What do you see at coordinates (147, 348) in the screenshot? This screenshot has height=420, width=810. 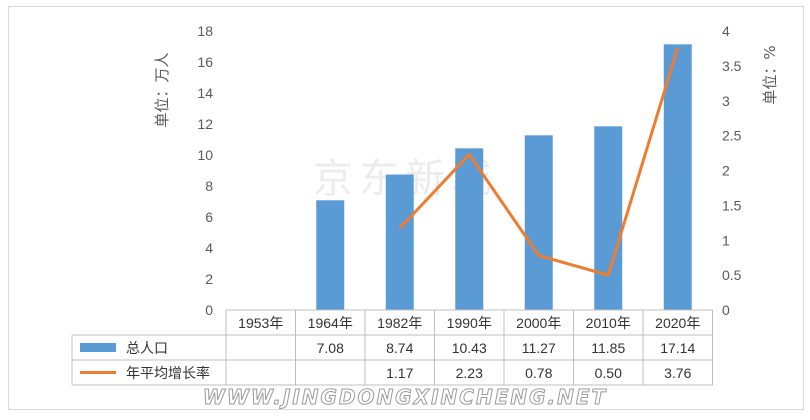 I see `legend-label-total-population: 总人口` at bounding box center [147, 348].